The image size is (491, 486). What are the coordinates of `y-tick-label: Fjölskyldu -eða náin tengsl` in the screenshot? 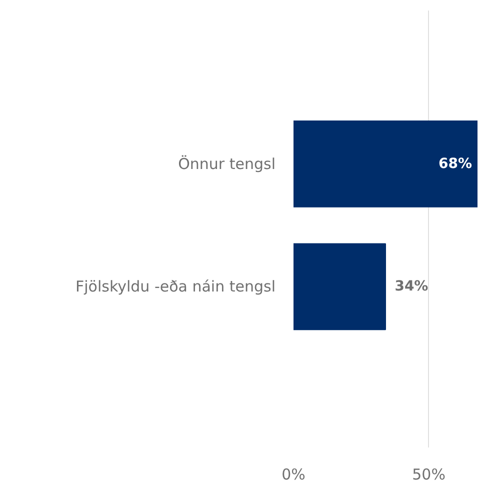 It's located at (176, 287).